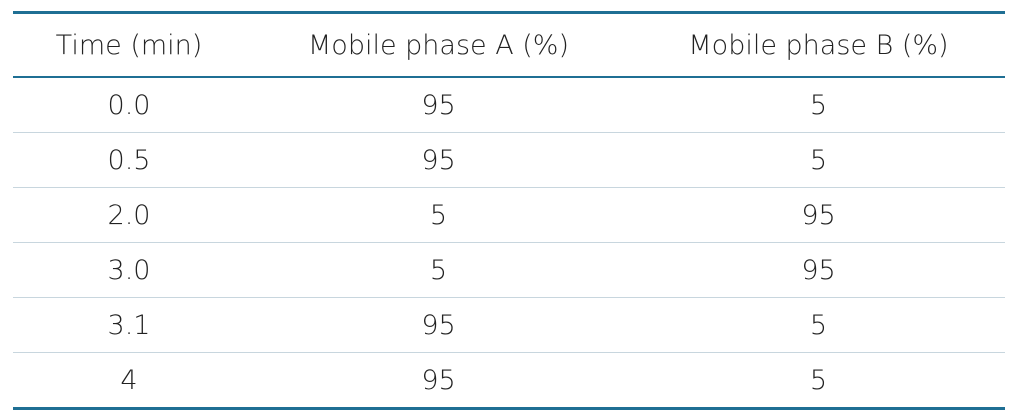 This screenshot has width=1015, height=419. I want to click on table-row: 0.0 95 5, so click(509, 105).